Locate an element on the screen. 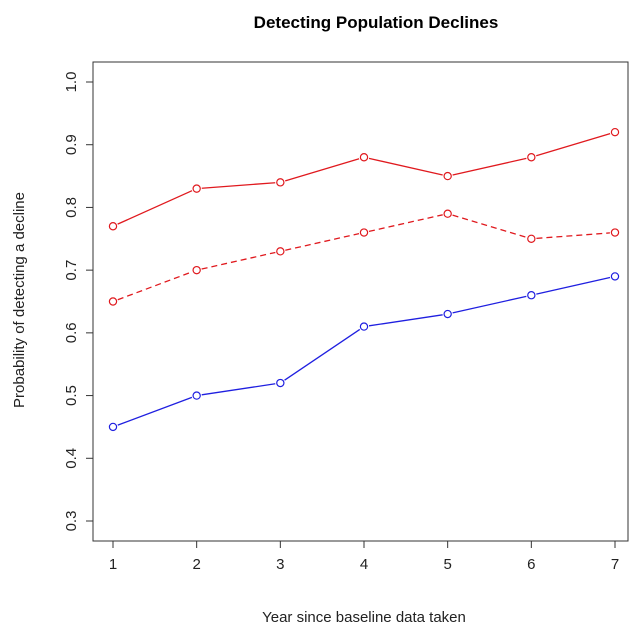 The width and height of the screenshot is (630, 635). y-tick-label: 0.7 is located at coordinates (71, 270).